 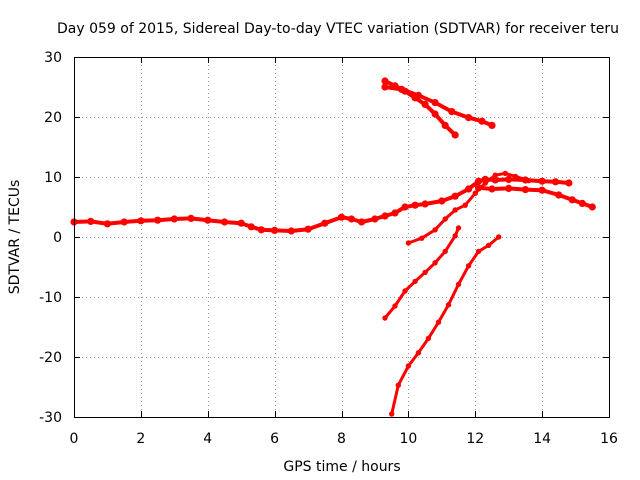 What do you see at coordinates (207, 439) in the screenshot?
I see `x-tick-label: 4` at bounding box center [207, 439].